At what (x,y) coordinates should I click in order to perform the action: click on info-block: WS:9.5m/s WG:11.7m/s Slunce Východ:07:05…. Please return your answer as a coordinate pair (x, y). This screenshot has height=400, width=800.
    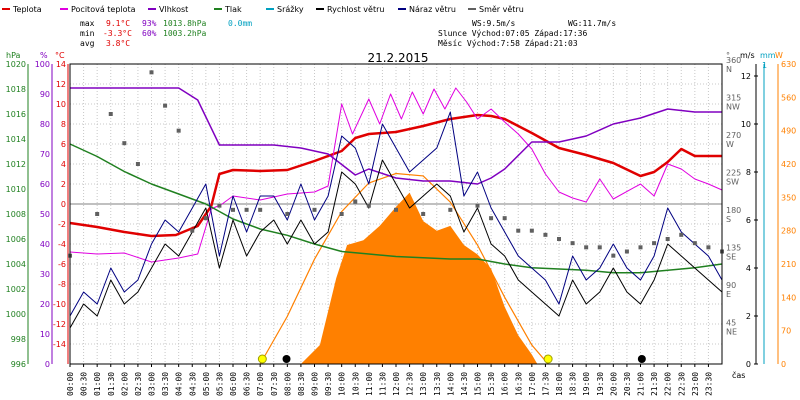
    Looking at the image, I should click on (527, 33).